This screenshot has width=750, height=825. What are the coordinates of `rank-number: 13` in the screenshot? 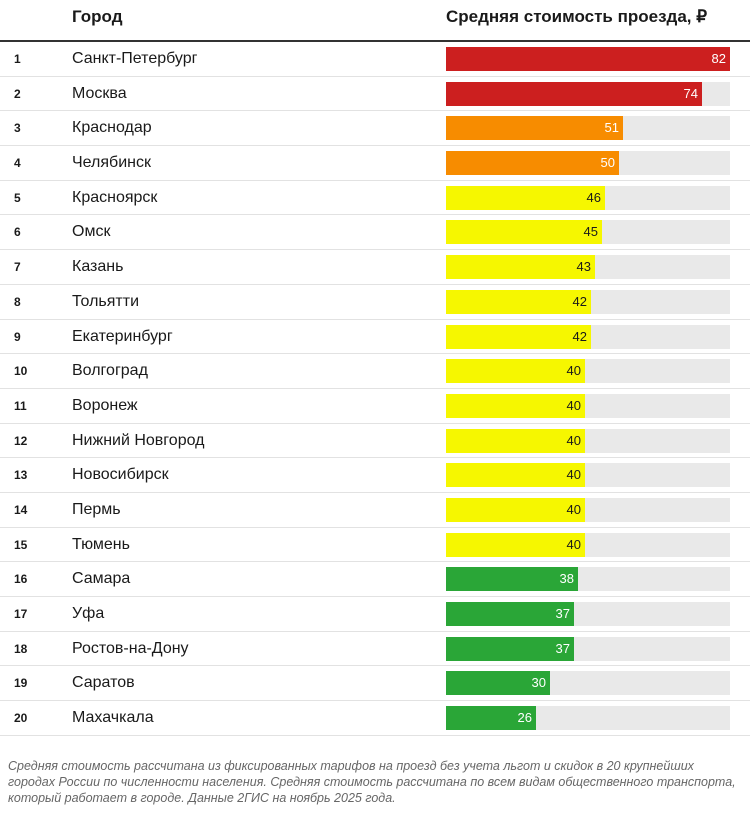 It's located at (21, 475).